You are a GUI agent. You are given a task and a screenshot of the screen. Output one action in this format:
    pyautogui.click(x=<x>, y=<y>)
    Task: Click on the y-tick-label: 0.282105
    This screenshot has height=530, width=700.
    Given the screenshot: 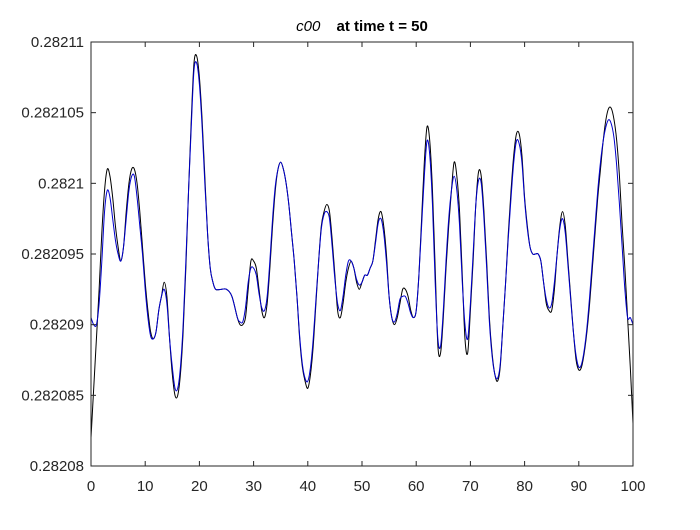 What is the action you would take?
    pyautogui.click(x=52, y=113)
    